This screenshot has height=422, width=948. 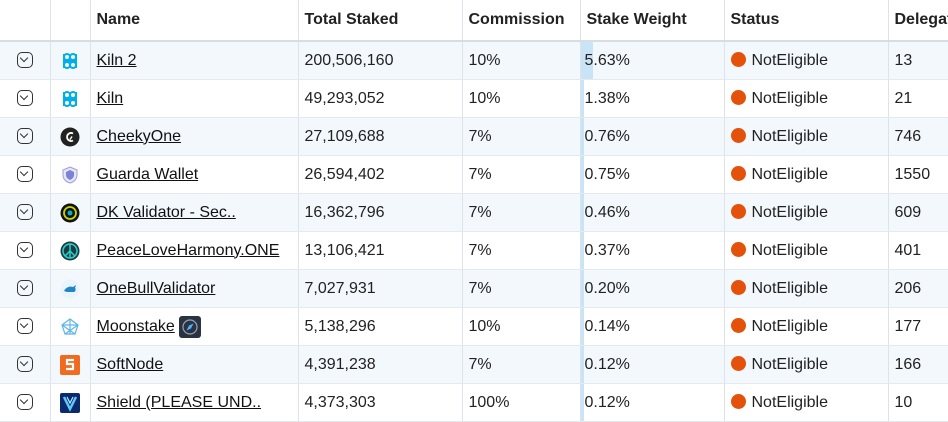 What do you see at coordinates (70, 327) in the screenshot?
I see `moonstake-icon` at bounding box center [70, 327].